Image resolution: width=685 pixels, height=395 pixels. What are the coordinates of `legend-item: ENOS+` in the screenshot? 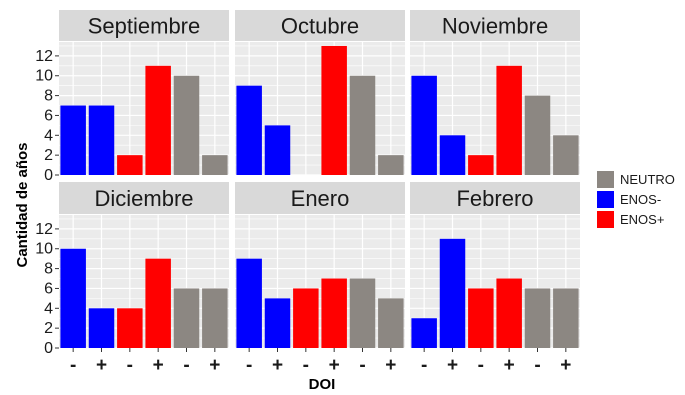 It's located at (630, 219).